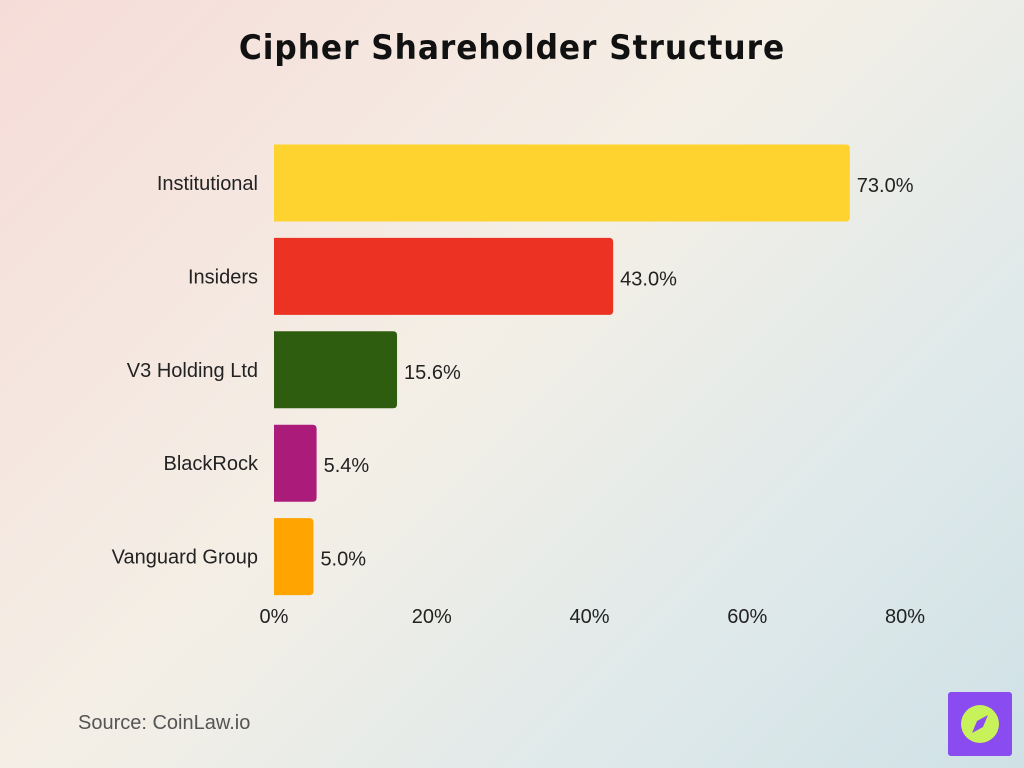 This screenshot has height=768, width=1024. I want to click on data-label: 15.6%, so click(432, 373).